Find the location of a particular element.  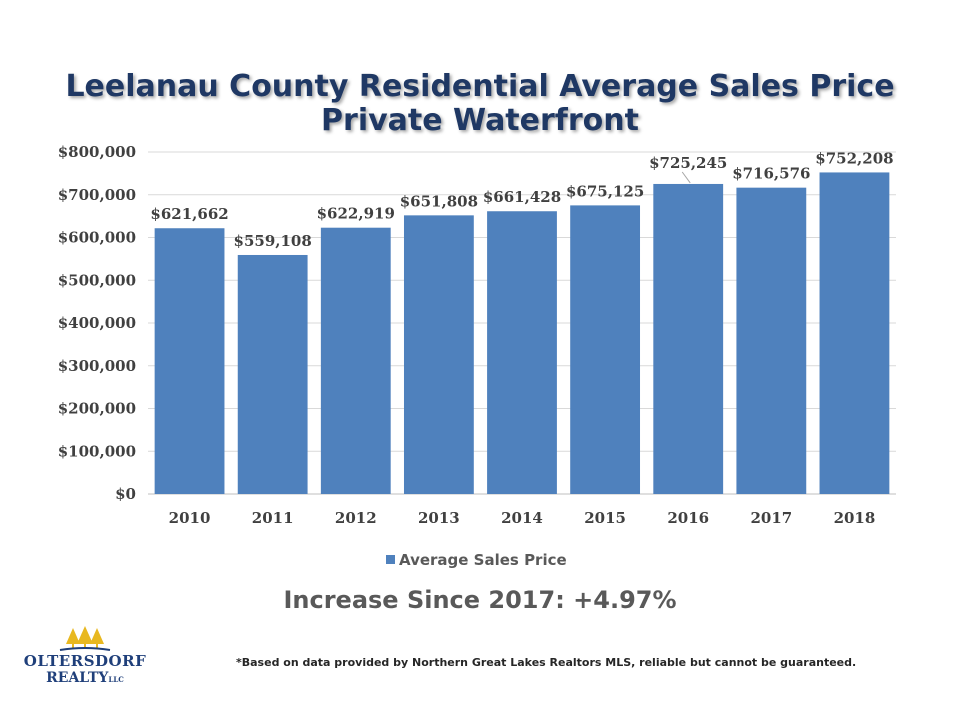

y-tick-label: $700,000 is located at coordinates (97, 195).